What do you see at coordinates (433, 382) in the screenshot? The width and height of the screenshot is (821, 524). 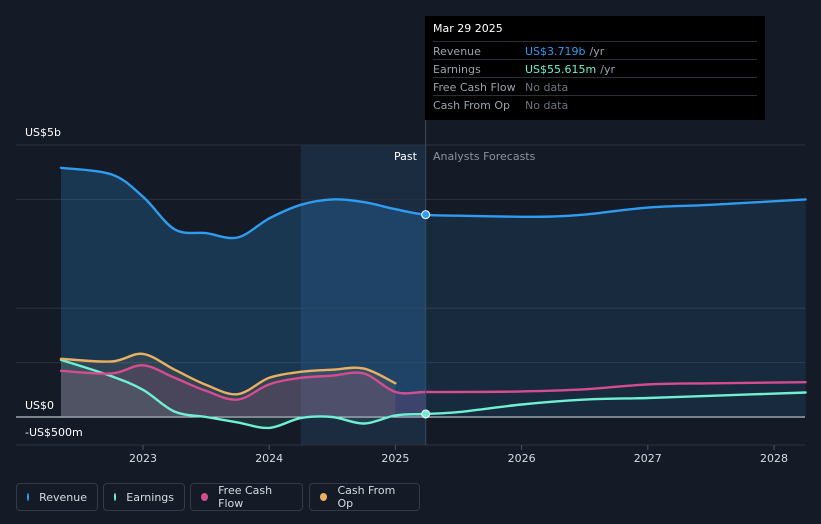 I see `free-cash-flow-line` at bounding box center [433, 382].